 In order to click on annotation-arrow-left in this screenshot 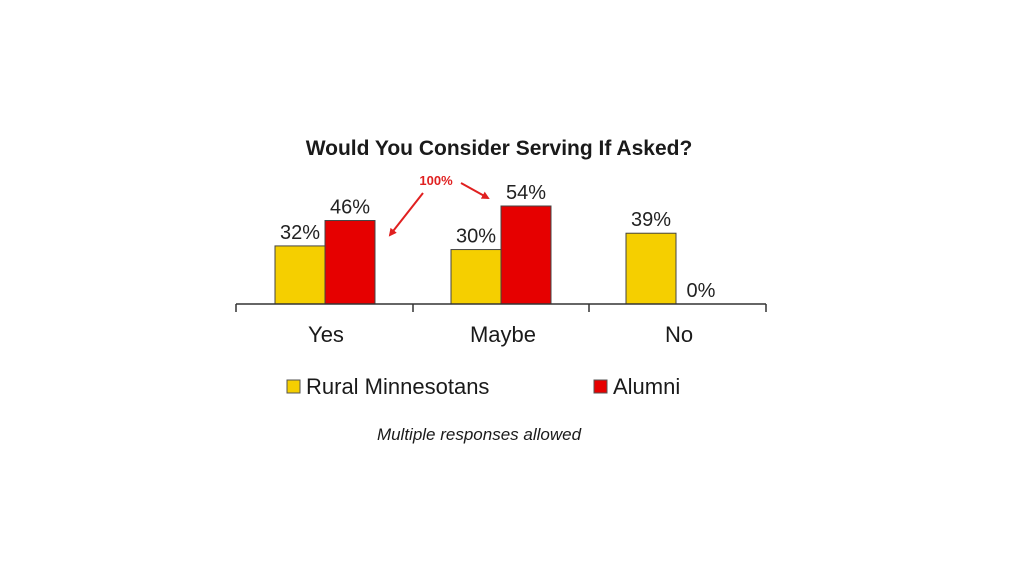, I will do `click(406, 214)`.